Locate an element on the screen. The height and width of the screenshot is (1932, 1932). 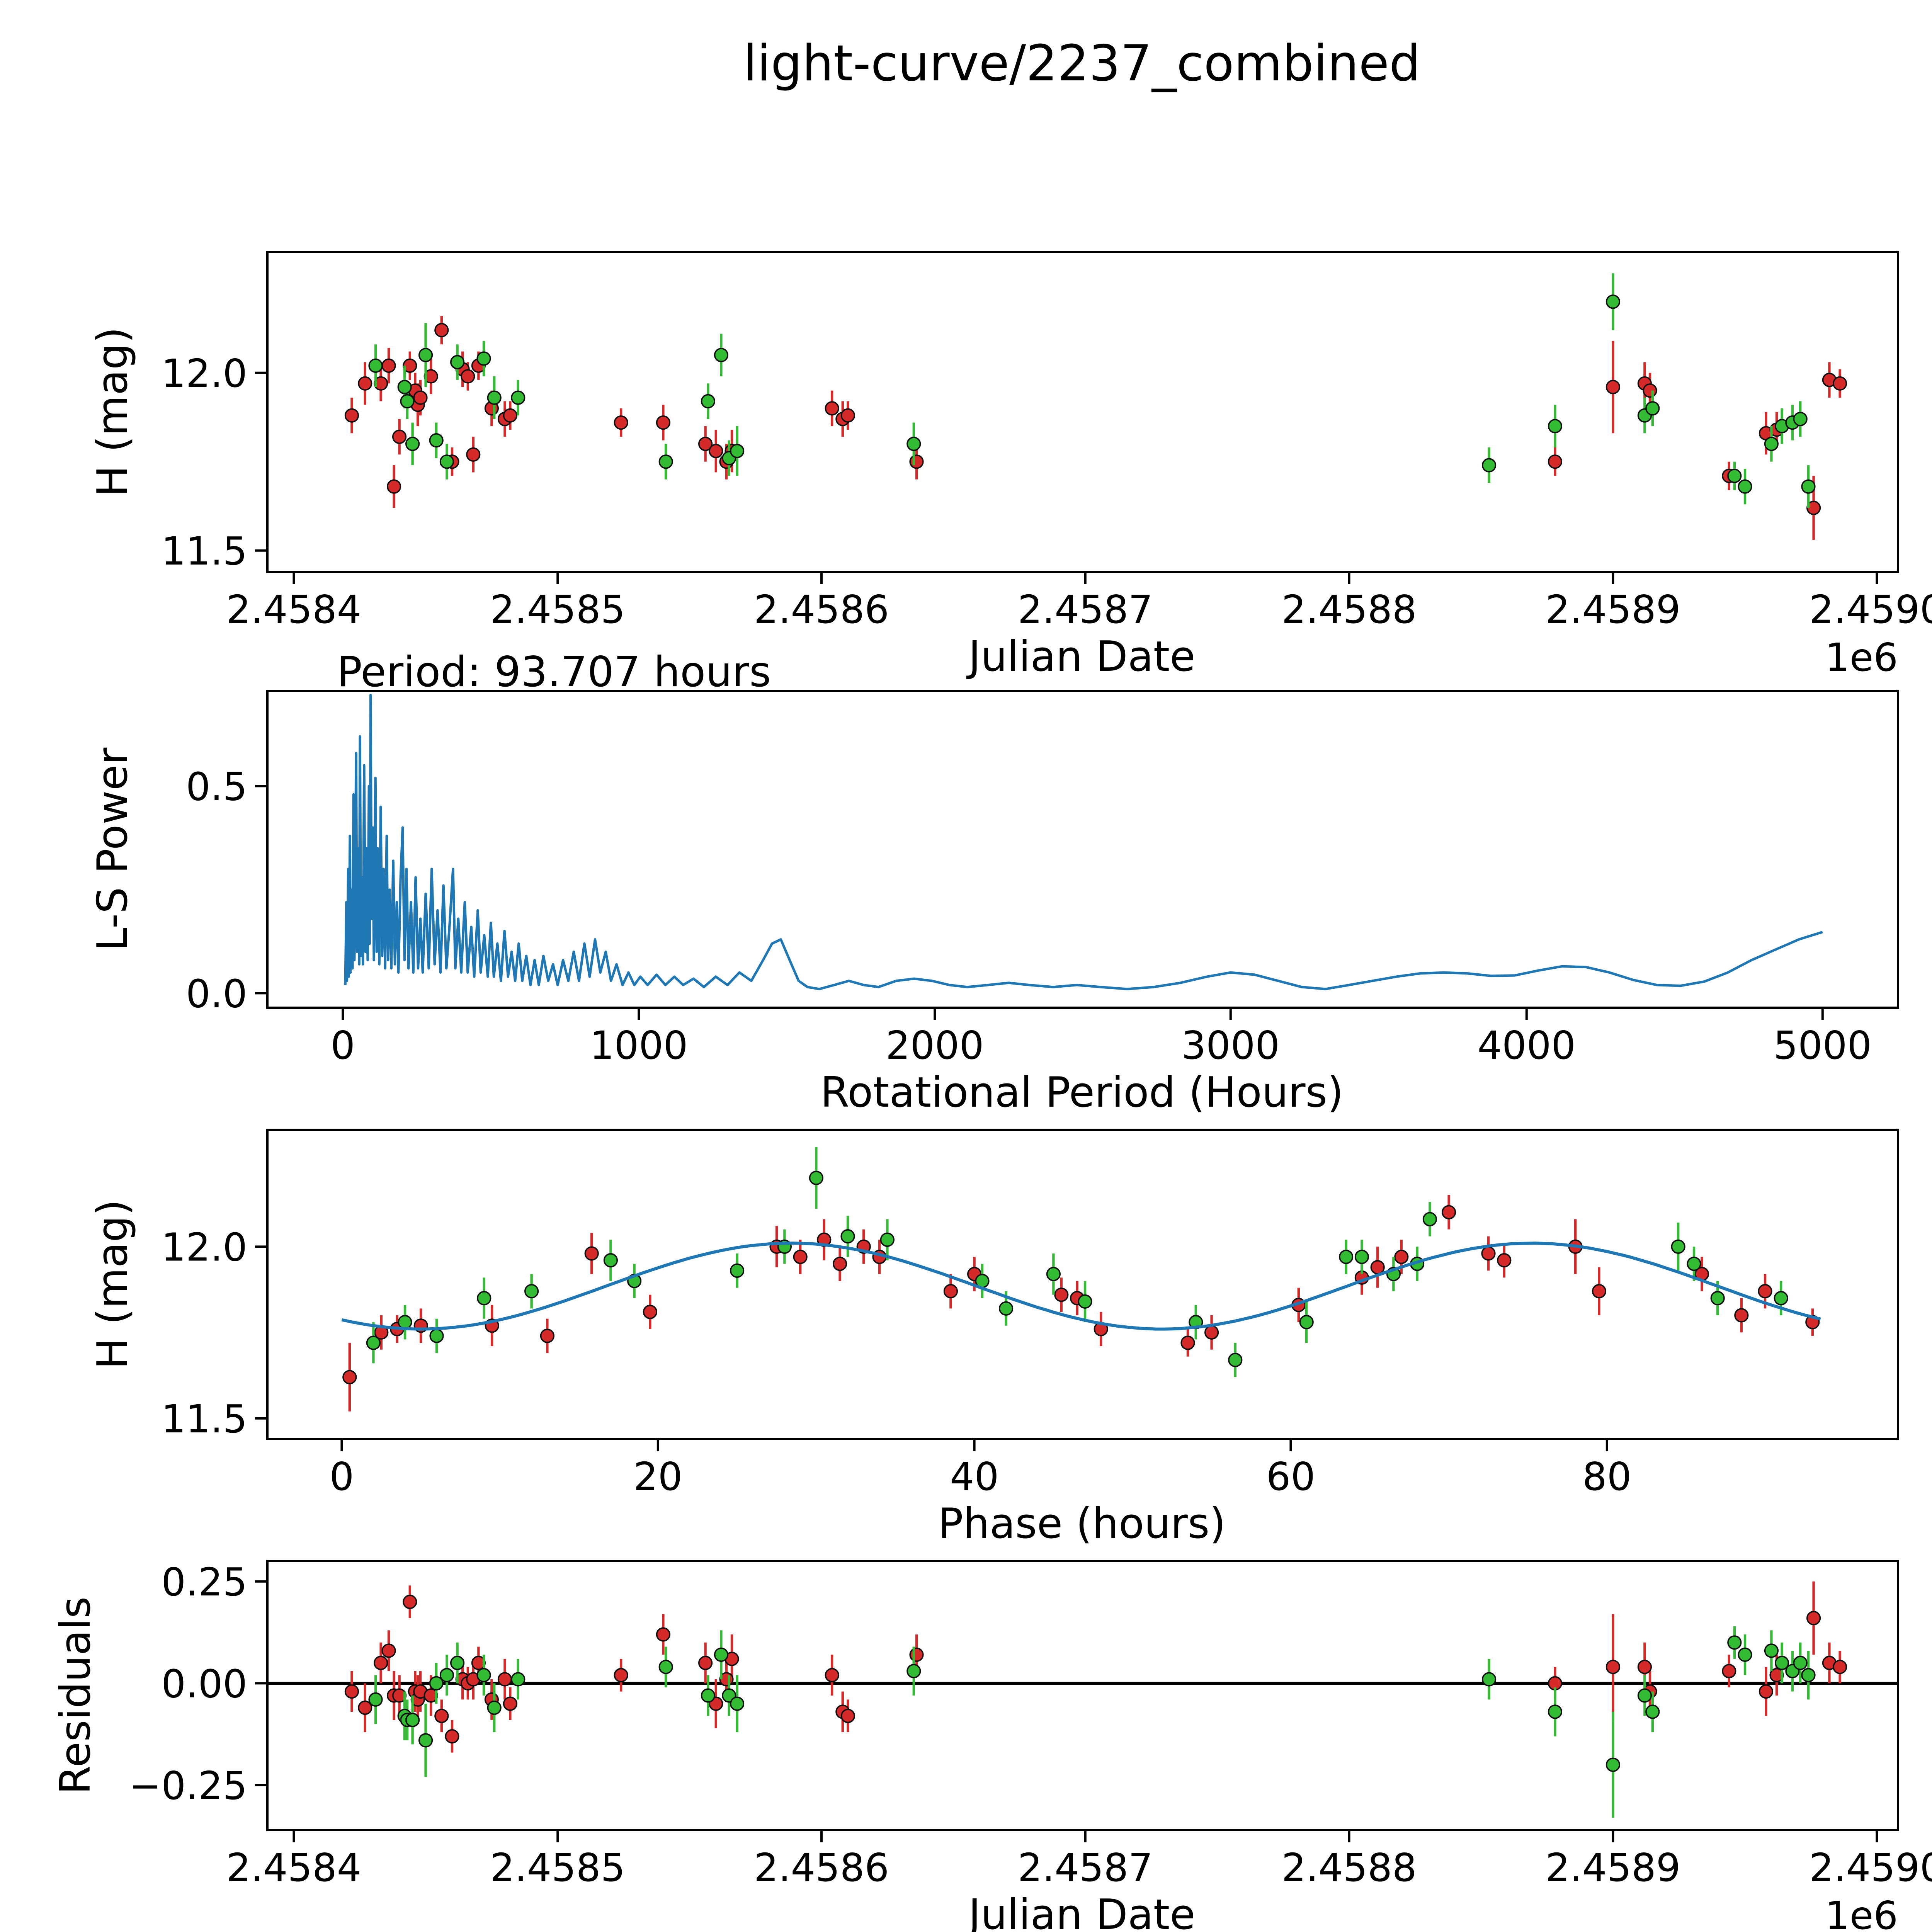
series-red-residuals is located at coordinates (1095, 1667).